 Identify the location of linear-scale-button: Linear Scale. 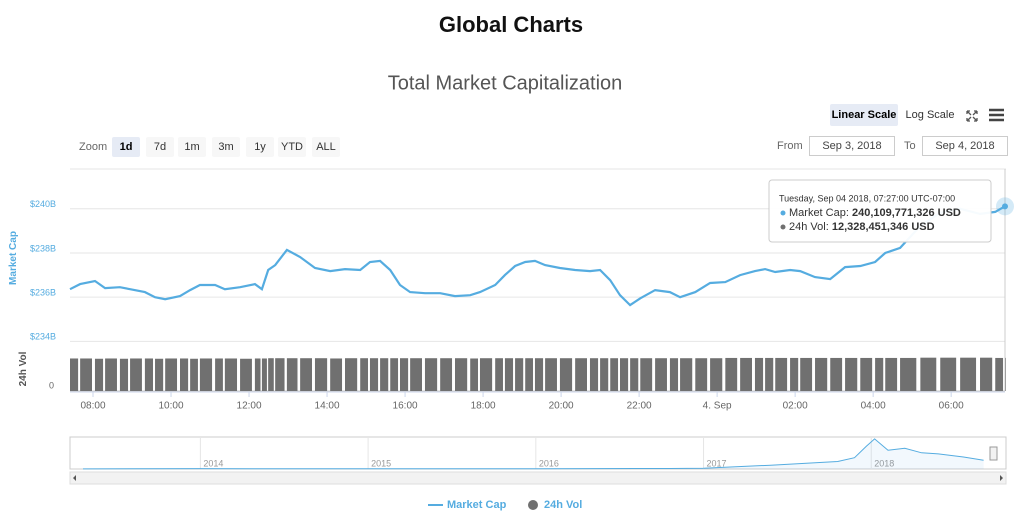
(864, 115).